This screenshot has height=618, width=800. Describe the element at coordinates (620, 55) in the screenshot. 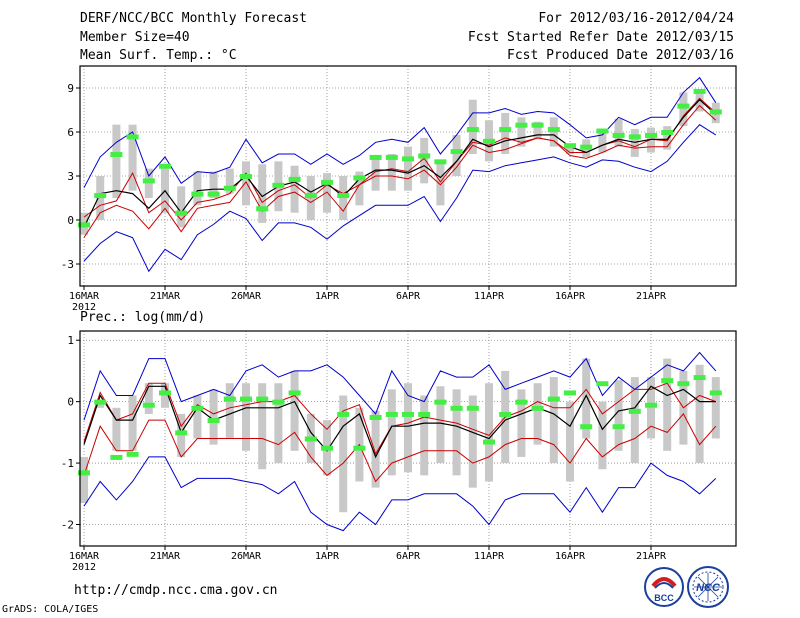

I see `fcst-produced-date: Fcst Produced Date 2012/03/16` at that location.